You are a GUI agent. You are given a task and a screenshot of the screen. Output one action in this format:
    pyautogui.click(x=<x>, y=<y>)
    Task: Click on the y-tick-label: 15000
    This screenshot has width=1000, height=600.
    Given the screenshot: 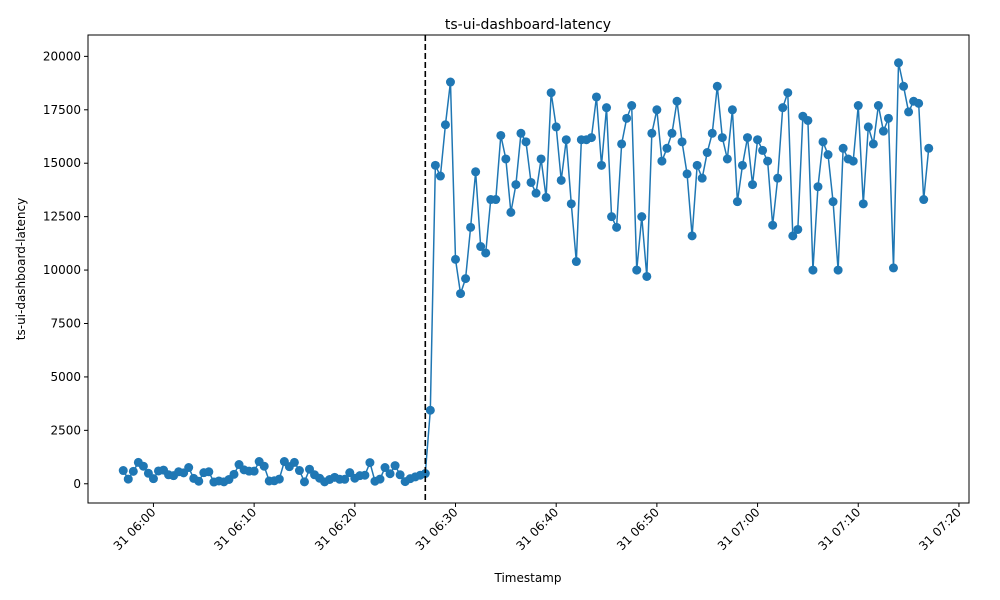 What is the action you would take?
    pyautogui.click(x=62, y=163)
    